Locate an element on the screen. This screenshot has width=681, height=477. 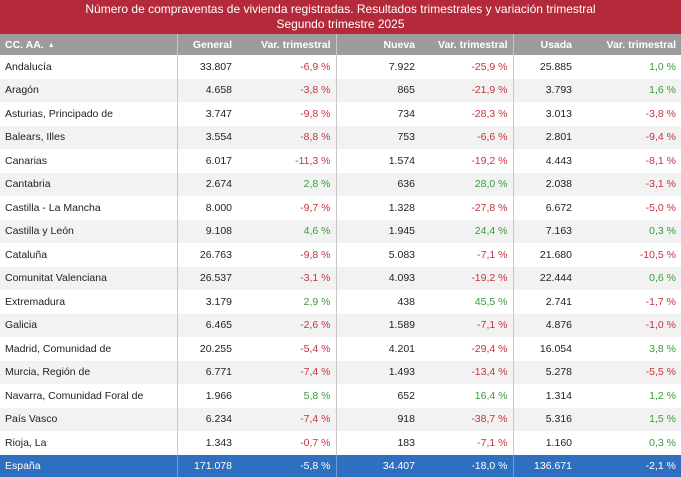
cell-var-nueva: -13,4 % is located at coordinates (467, 372).